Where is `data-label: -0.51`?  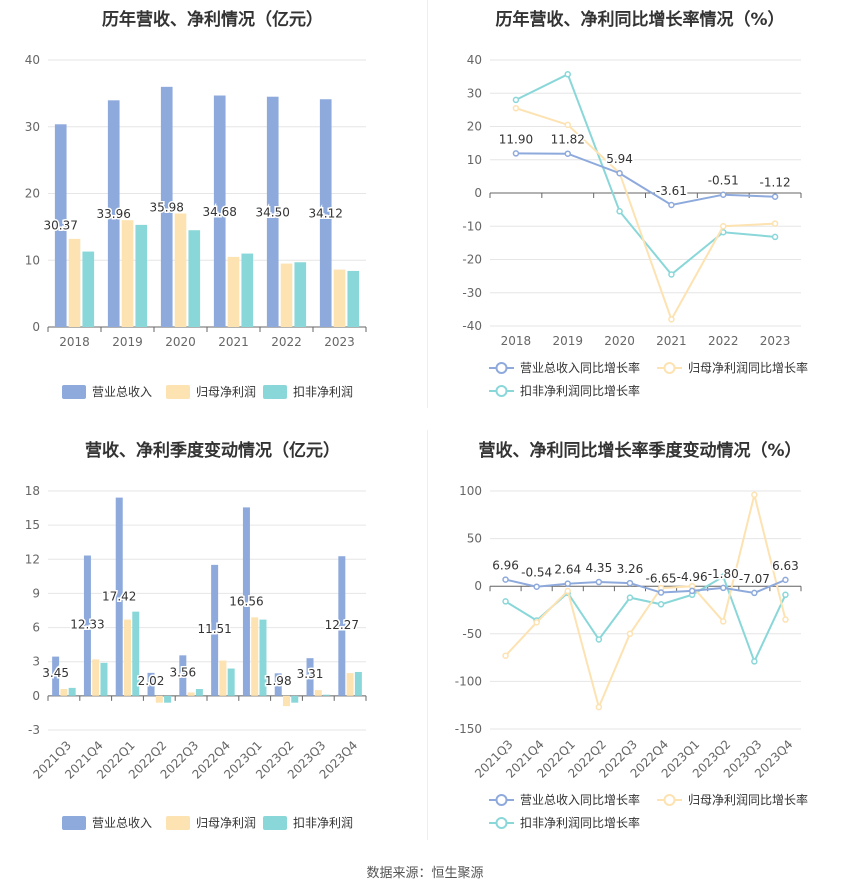 data-label: -0.51 is located at coordinates (723, 181).